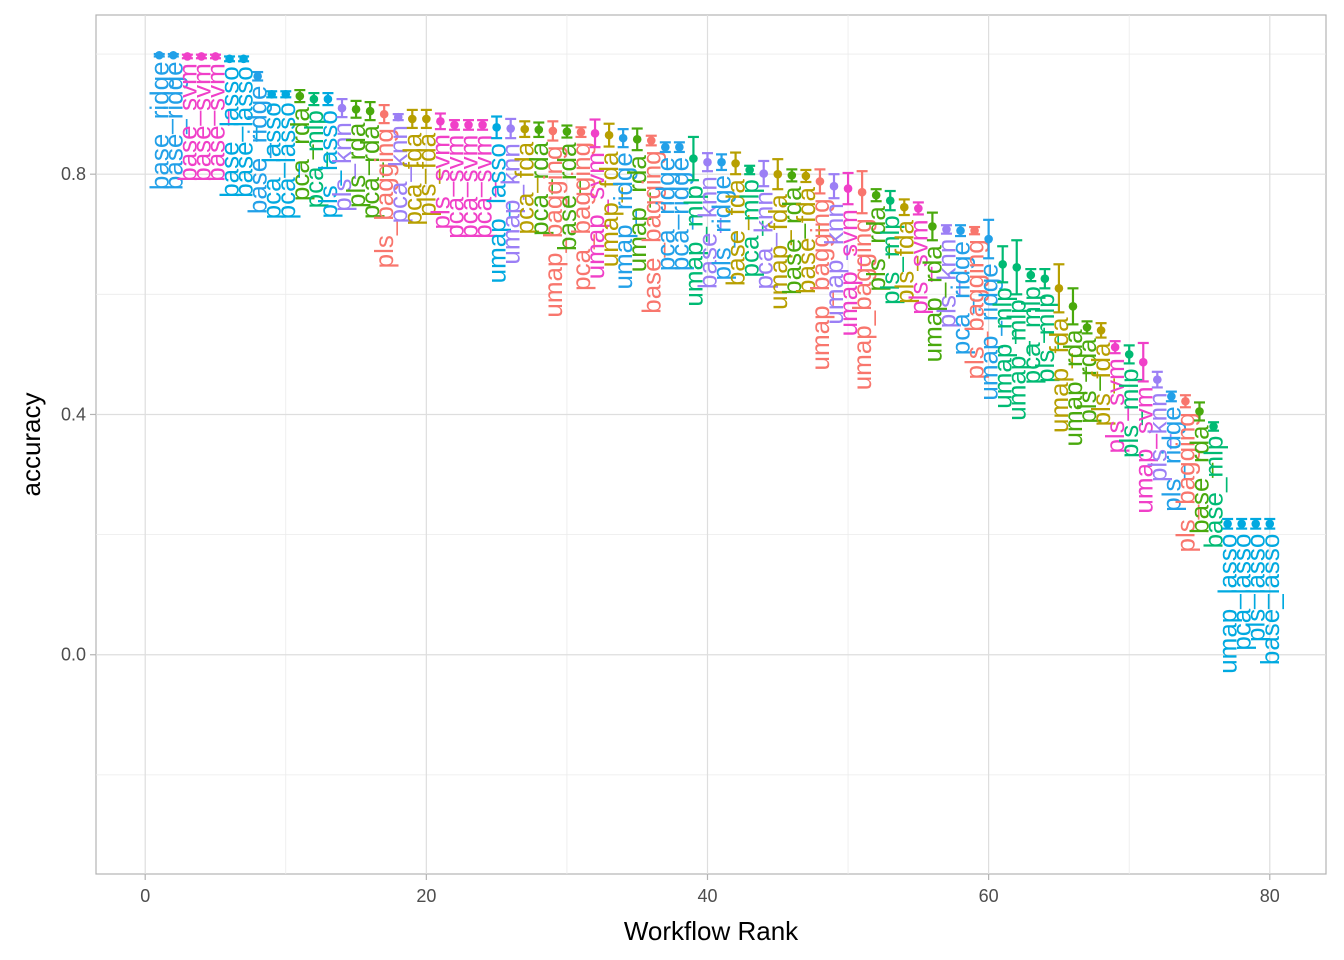 The image size is (1344, 960). Describe the element at coordinates (707, 232) in the screenshot. I see `point-label: base_knn` at that location.